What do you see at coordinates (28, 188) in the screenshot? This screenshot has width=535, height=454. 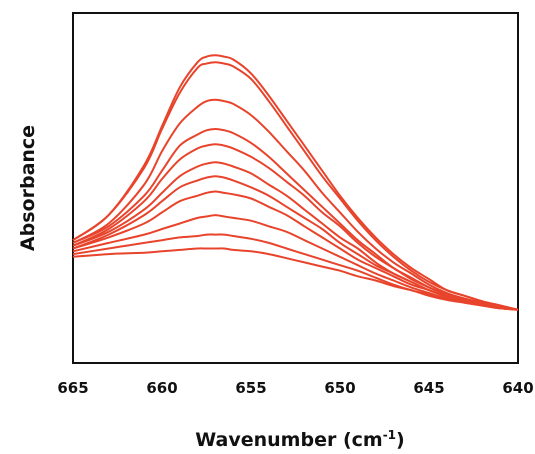 I see `y-axis-label: Absorbance` at bounding box center [28, 188].